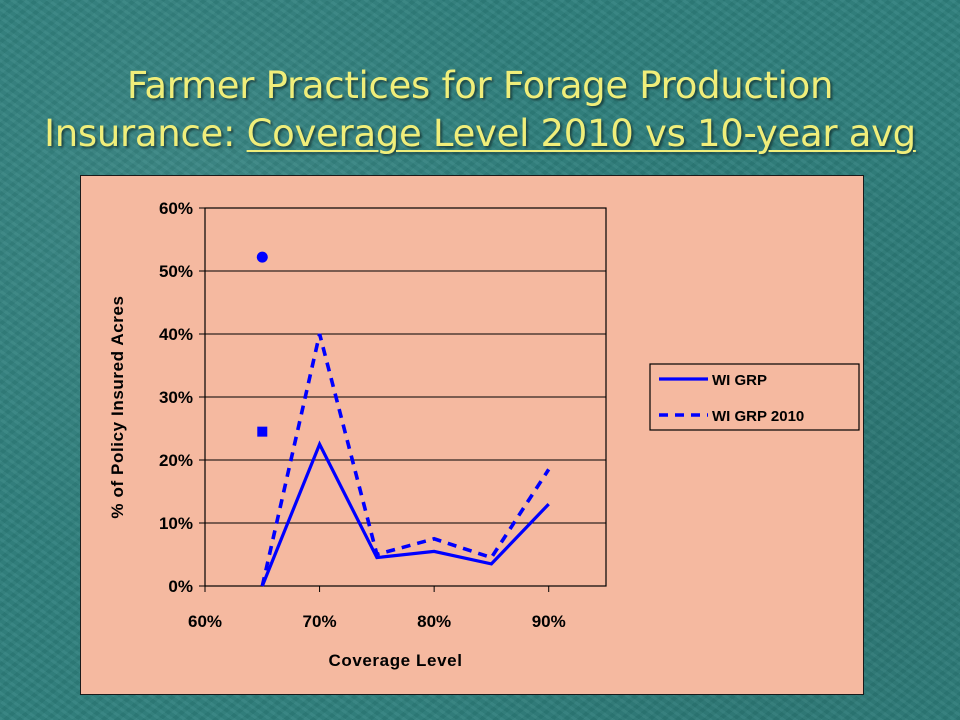 The width and height of the screenshot is (960, 720). Describe the element at coordinates (320, 621) in the screenshot. I see `x-tick-label-1: 70%` at that location.